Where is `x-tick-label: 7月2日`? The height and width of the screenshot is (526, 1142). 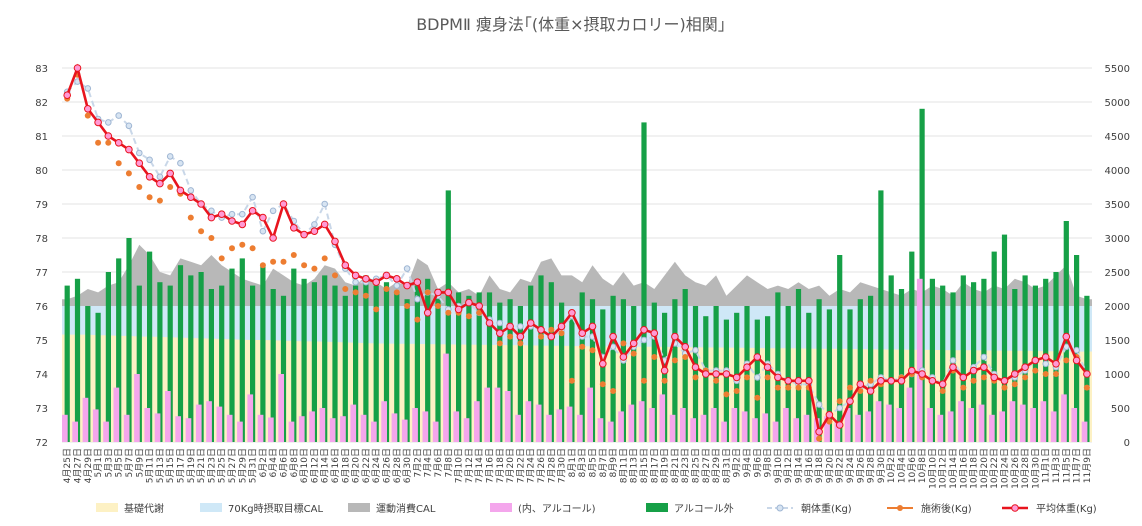 x-tick-label: 7月2日 is located at coordinates (417, 462).